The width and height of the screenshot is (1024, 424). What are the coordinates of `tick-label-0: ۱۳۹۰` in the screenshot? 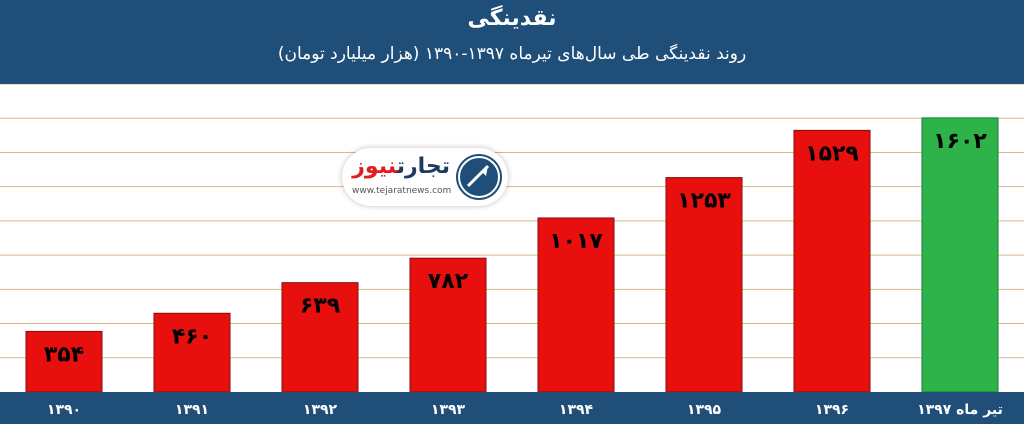 It's located at (64, 410).